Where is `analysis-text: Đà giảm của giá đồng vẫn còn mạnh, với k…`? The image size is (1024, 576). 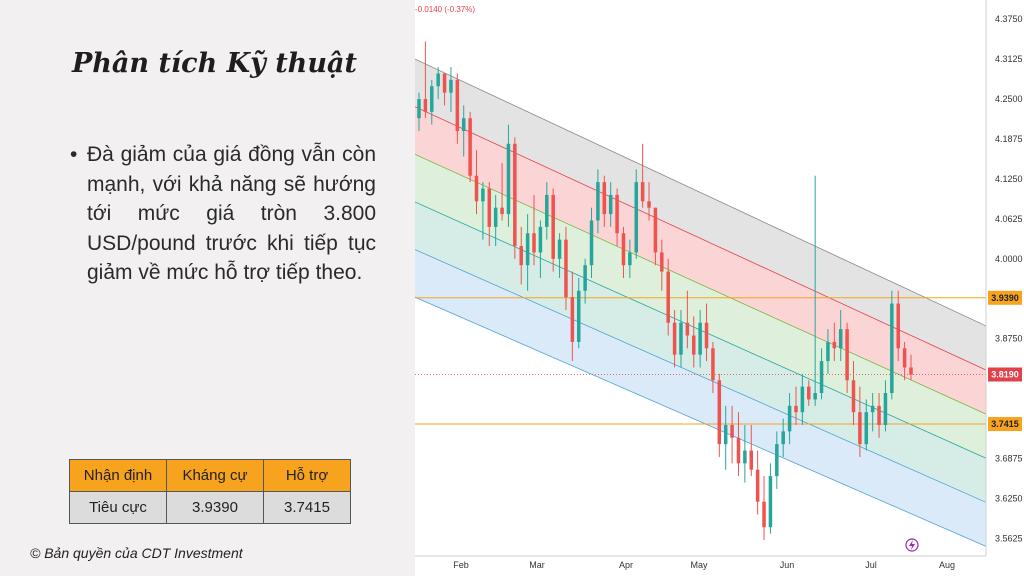
analysis-text: Đà giảm của giá đồng vẫn còn mạnh, với k… is located at coordinates (231, 213).